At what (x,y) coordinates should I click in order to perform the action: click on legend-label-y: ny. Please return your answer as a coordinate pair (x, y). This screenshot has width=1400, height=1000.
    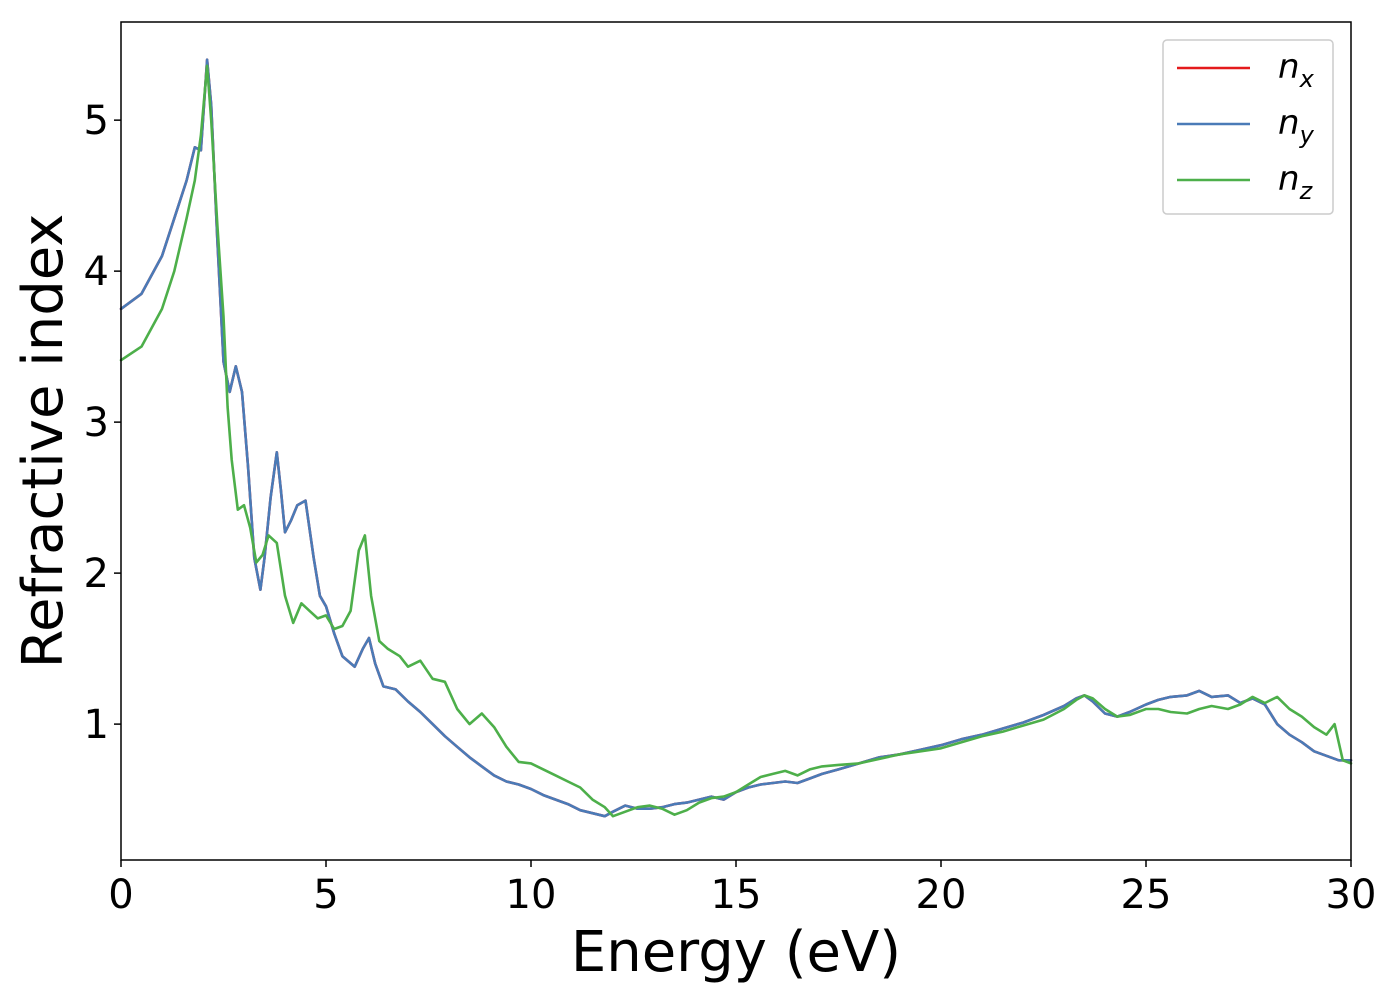
    Looking at the image, I should click on (1296, 126).